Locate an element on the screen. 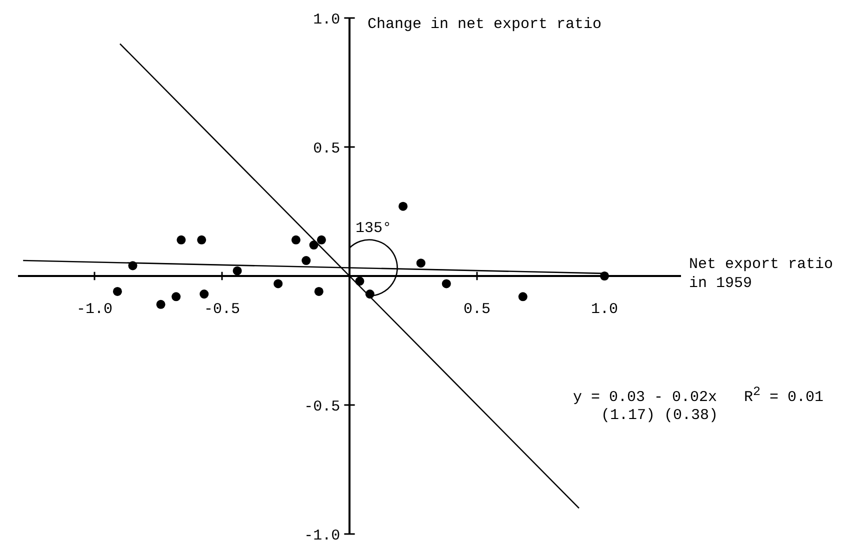 The height and width of the screenshot is (552, 864). annotation: 135° is located at coordinates (374, 228).